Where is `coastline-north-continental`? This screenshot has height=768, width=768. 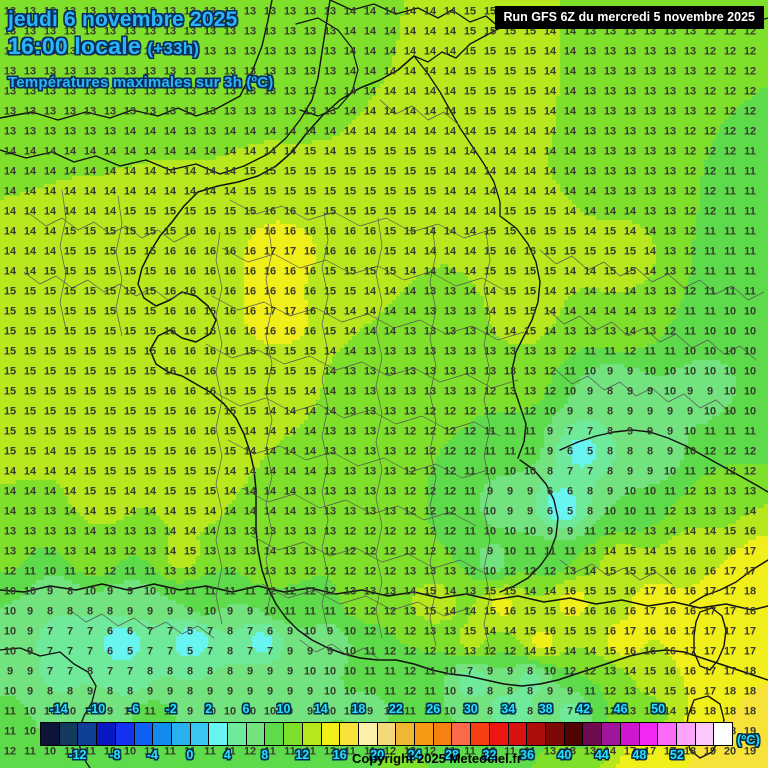 coastline-north-continental is located at coordinates (391, 9).